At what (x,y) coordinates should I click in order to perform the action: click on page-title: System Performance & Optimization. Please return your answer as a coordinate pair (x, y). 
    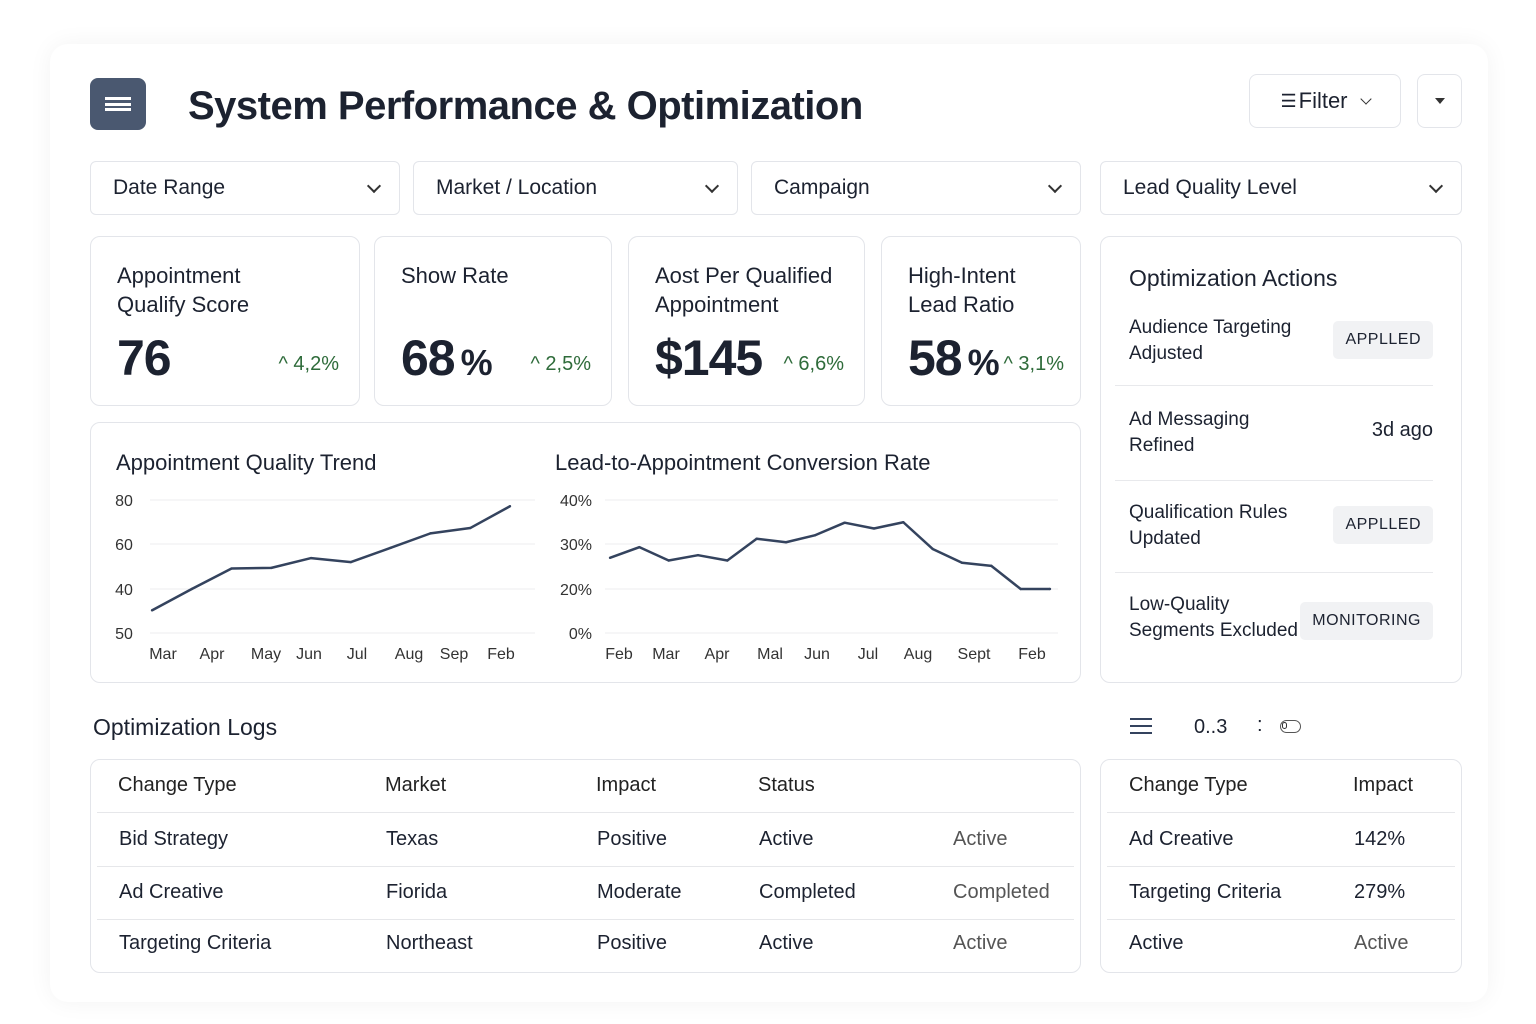
    Looking at the image, I should click on (525, 106).